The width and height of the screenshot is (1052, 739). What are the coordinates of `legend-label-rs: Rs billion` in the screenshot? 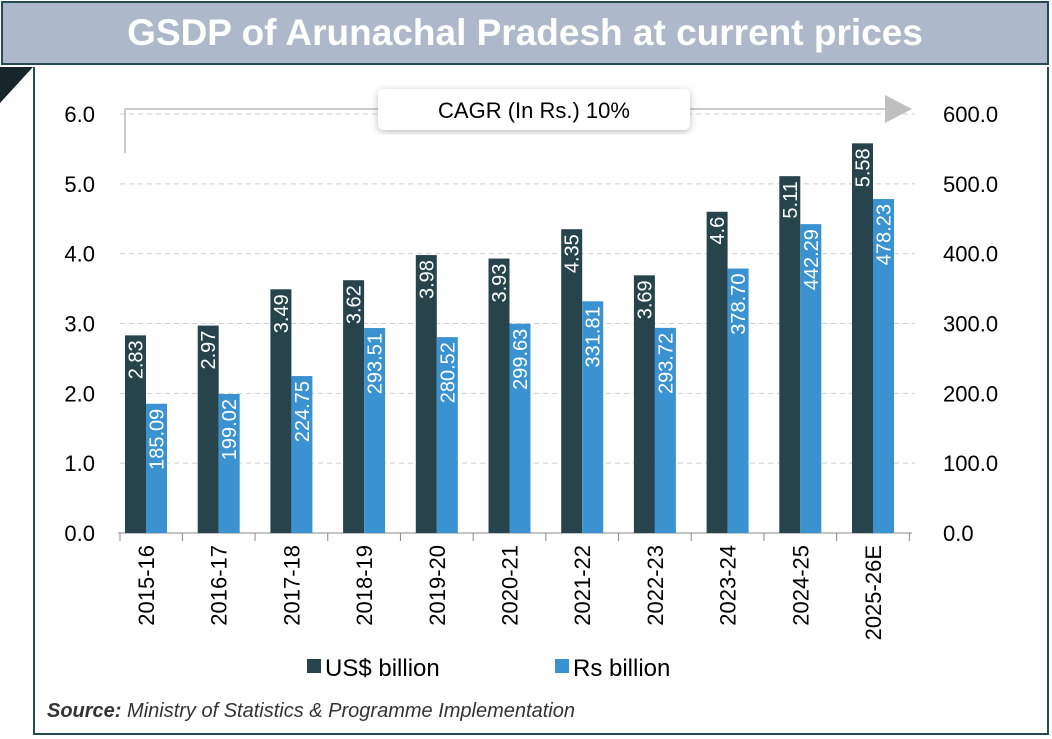 It's located at (621, 668).